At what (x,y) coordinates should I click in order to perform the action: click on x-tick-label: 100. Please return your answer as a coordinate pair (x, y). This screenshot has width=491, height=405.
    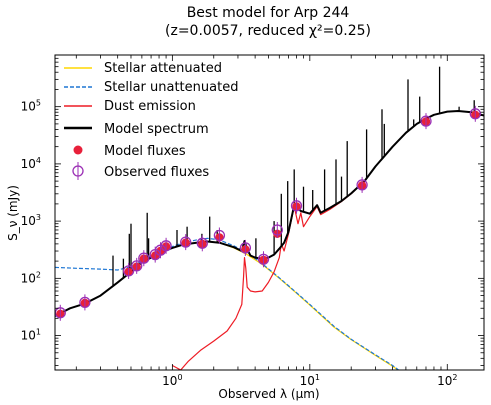
    Looking at the image, I should click on (172, 380).